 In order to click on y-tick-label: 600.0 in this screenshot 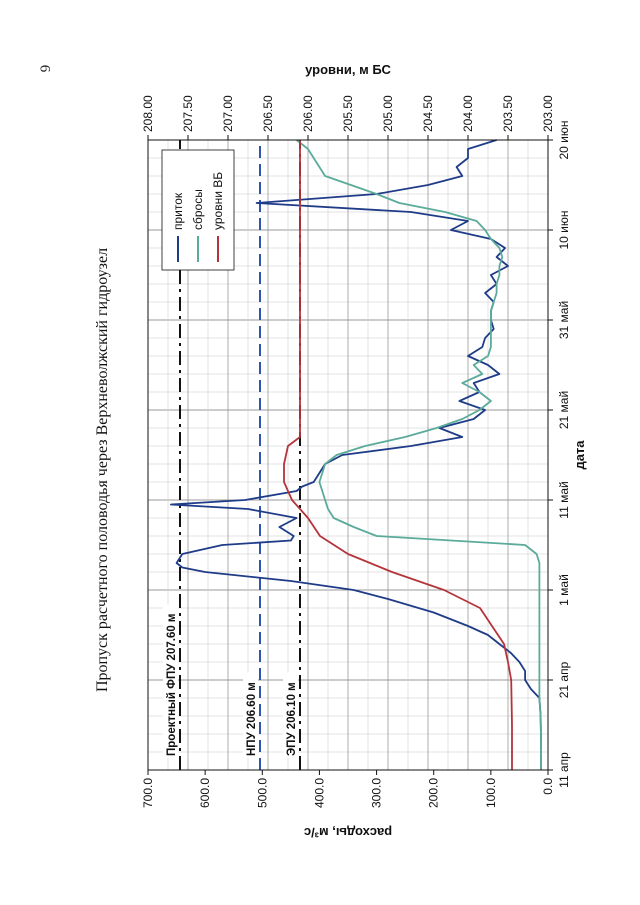, I will do `click(205, 793)`.